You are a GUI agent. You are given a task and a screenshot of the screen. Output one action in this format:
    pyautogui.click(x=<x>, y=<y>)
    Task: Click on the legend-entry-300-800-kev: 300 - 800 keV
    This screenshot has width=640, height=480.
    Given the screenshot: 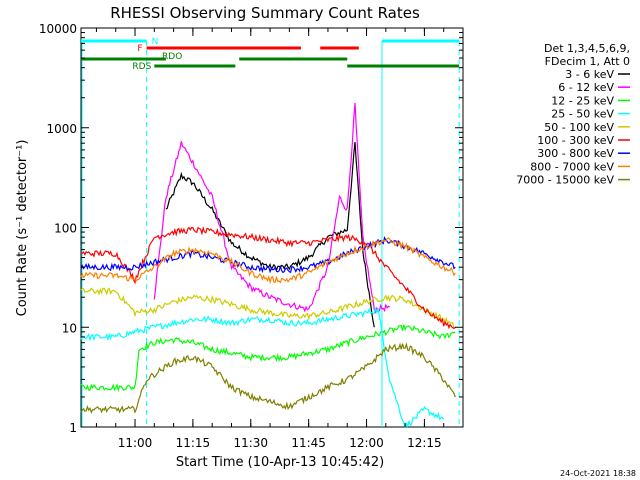 What is the action you would take?
    pyautogui.click(x=575, y=153)
    